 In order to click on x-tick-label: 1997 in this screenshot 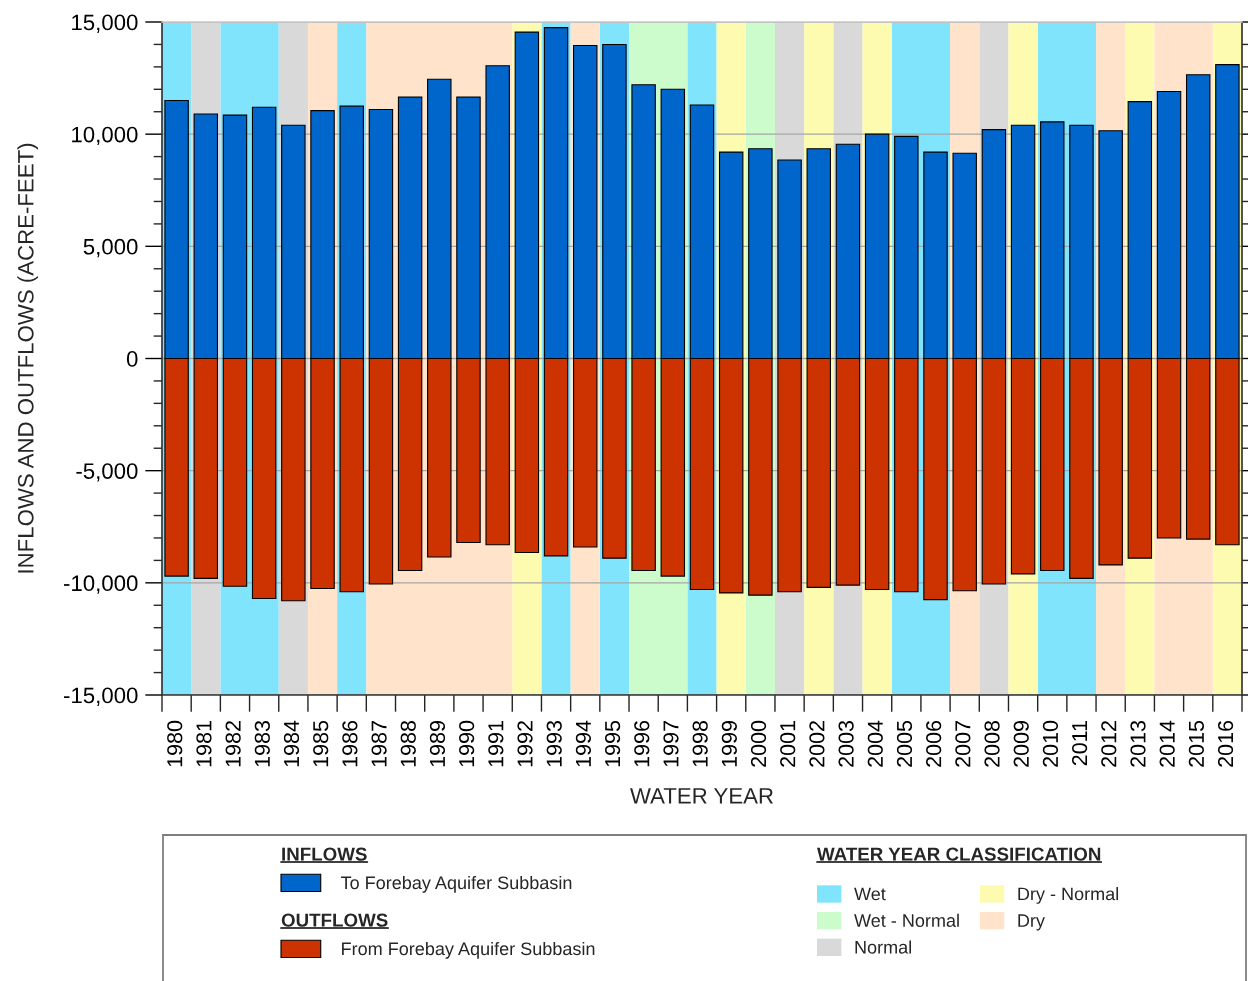, I will do `click(671, 744)`.